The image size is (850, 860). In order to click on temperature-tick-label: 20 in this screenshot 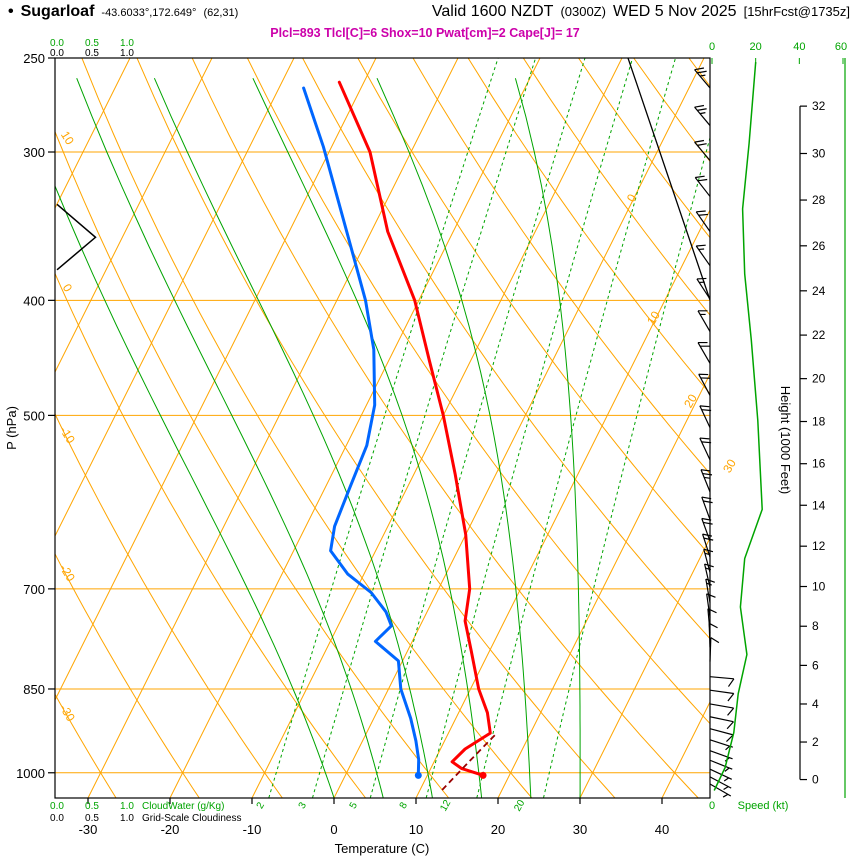, I will do `click(498, 829)`.